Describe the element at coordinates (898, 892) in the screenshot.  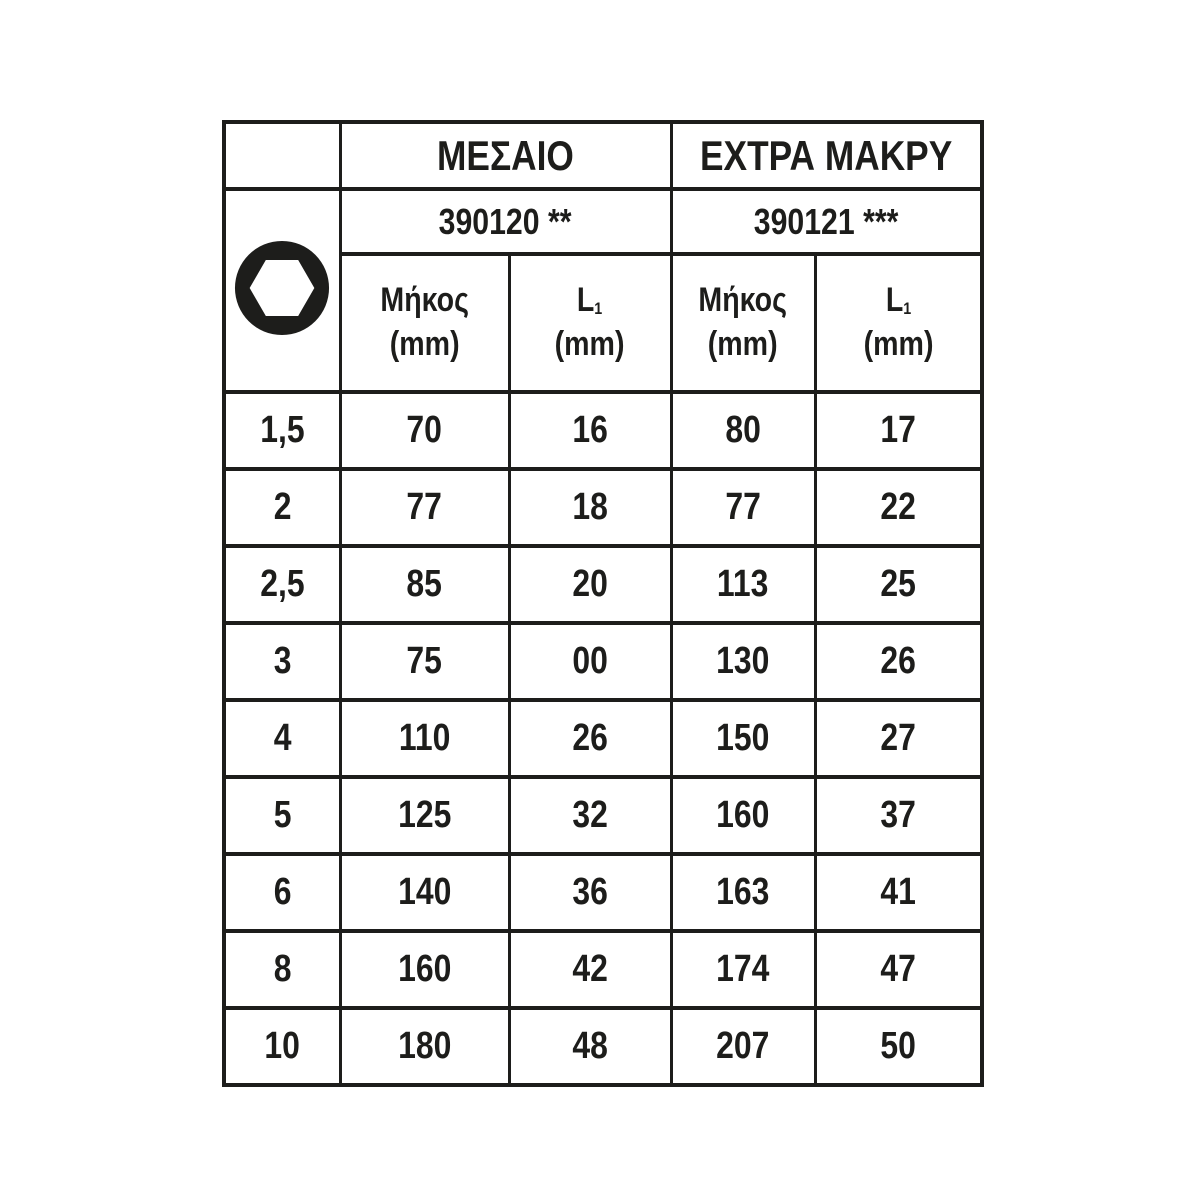
I see `value-cell: 41` at that location.